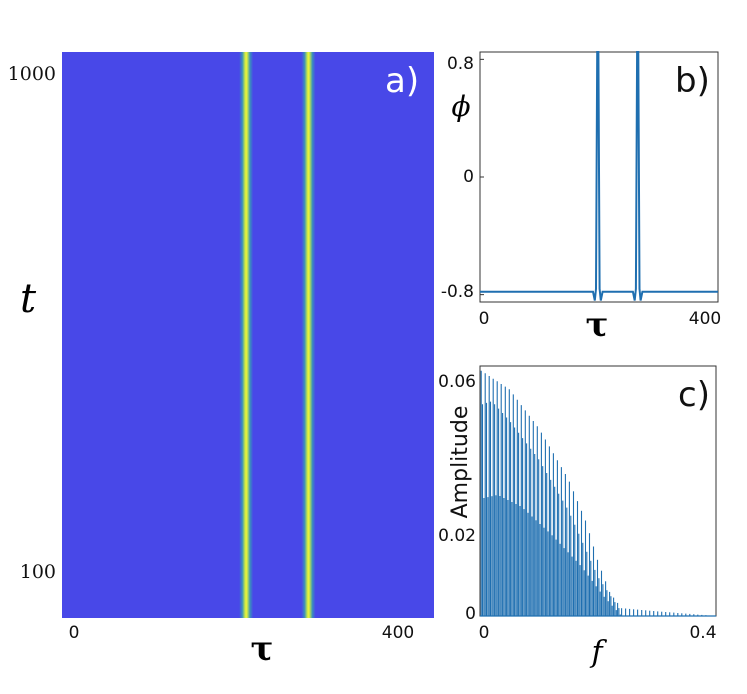  Describe the element at coordinates (402, 81) in the screenshot. I see `panel-a-label: a)` at that location.